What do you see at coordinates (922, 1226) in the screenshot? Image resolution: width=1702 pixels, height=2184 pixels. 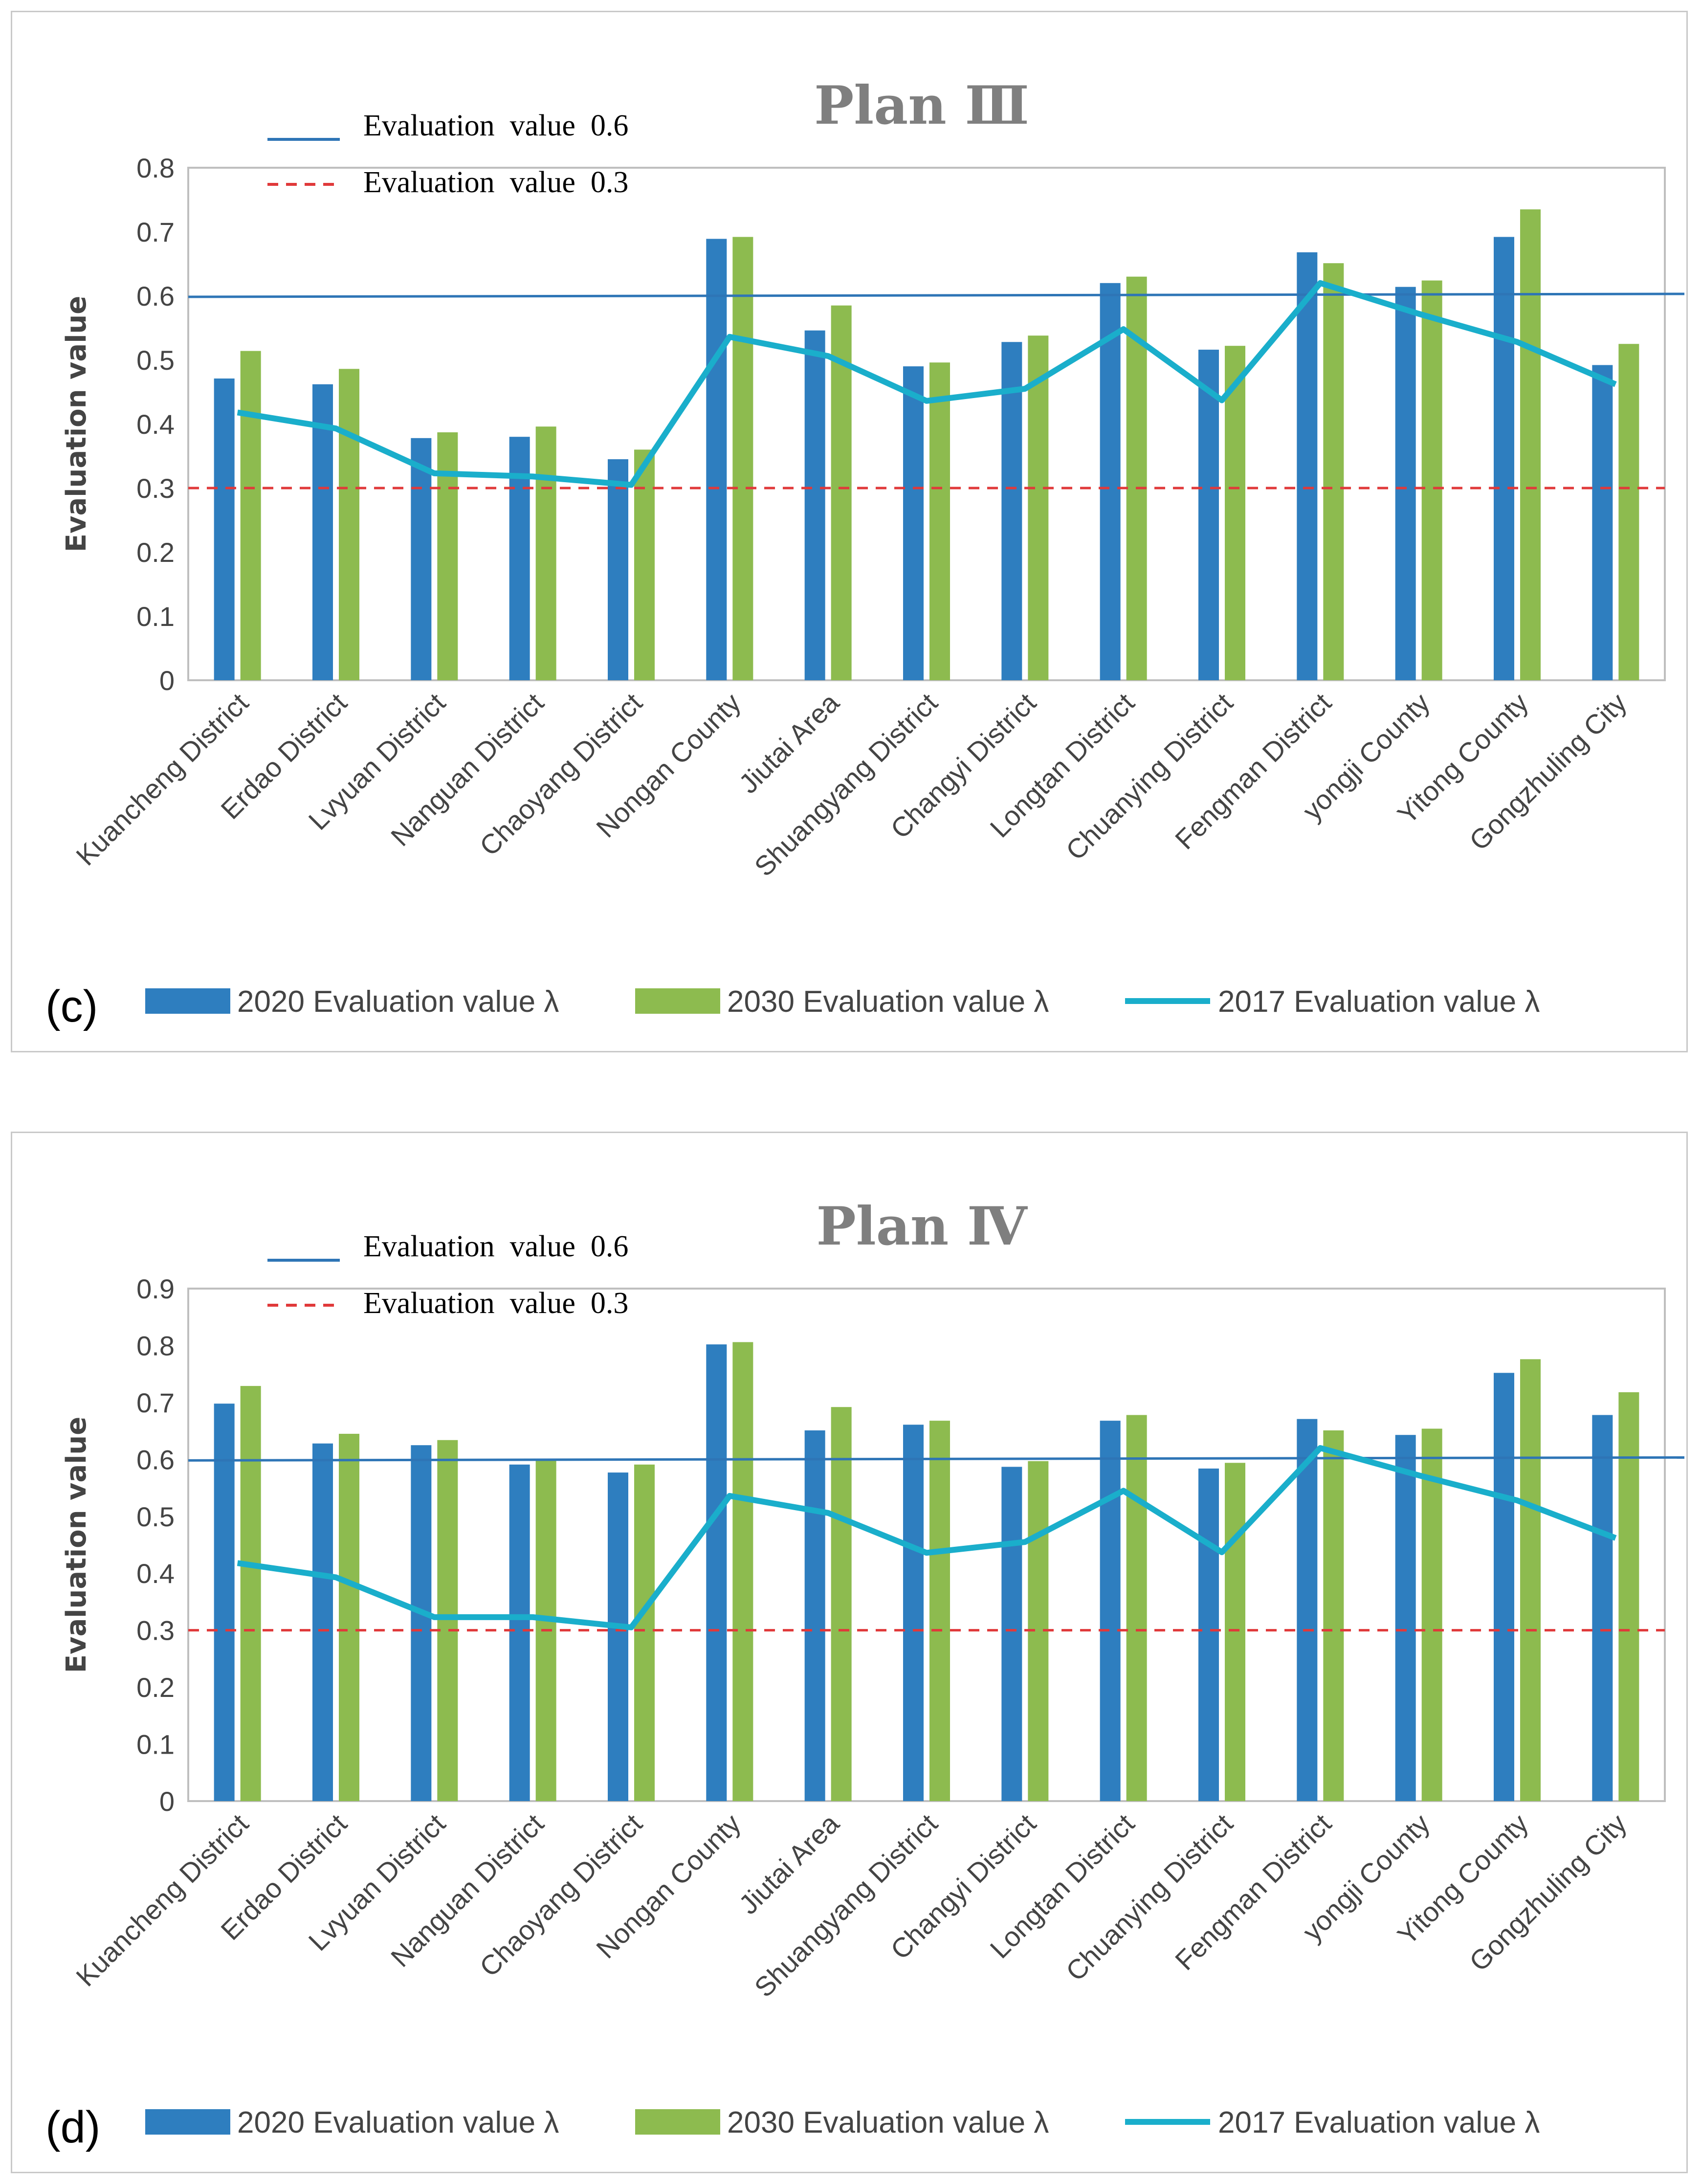 I see `chart-title: Plan Ⅳ` at bounding box center [922, 1226].